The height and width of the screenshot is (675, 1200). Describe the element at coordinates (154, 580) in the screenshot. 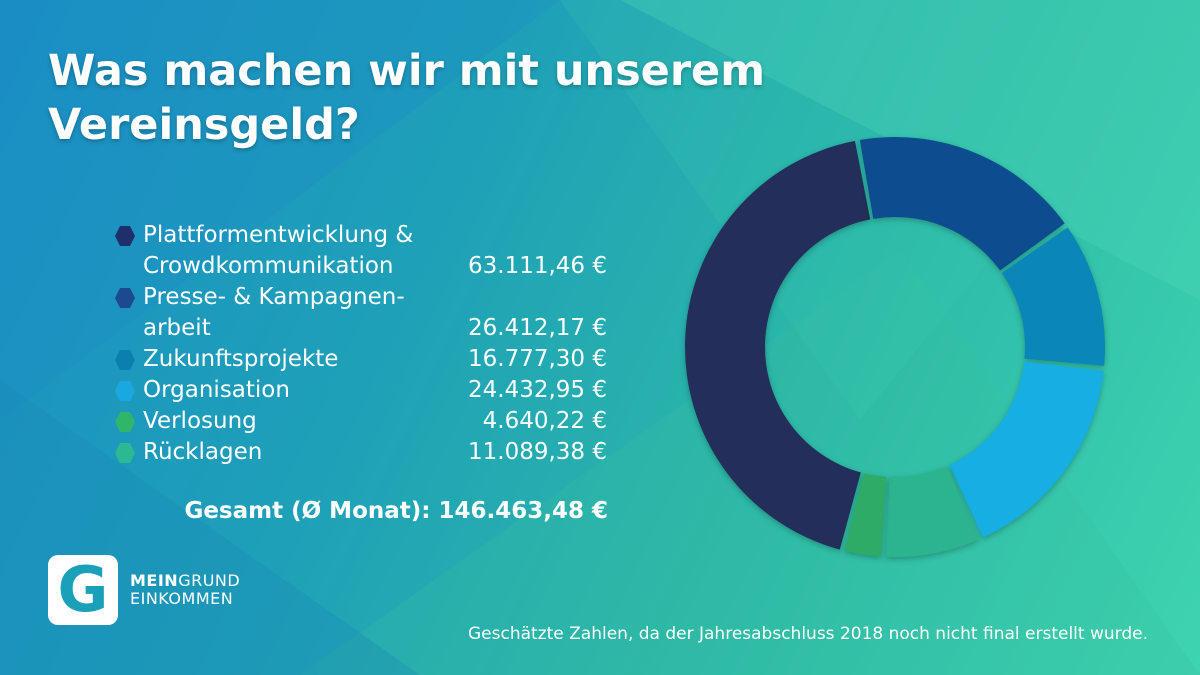

I see `logo-word-bold: MEIN` at that location.